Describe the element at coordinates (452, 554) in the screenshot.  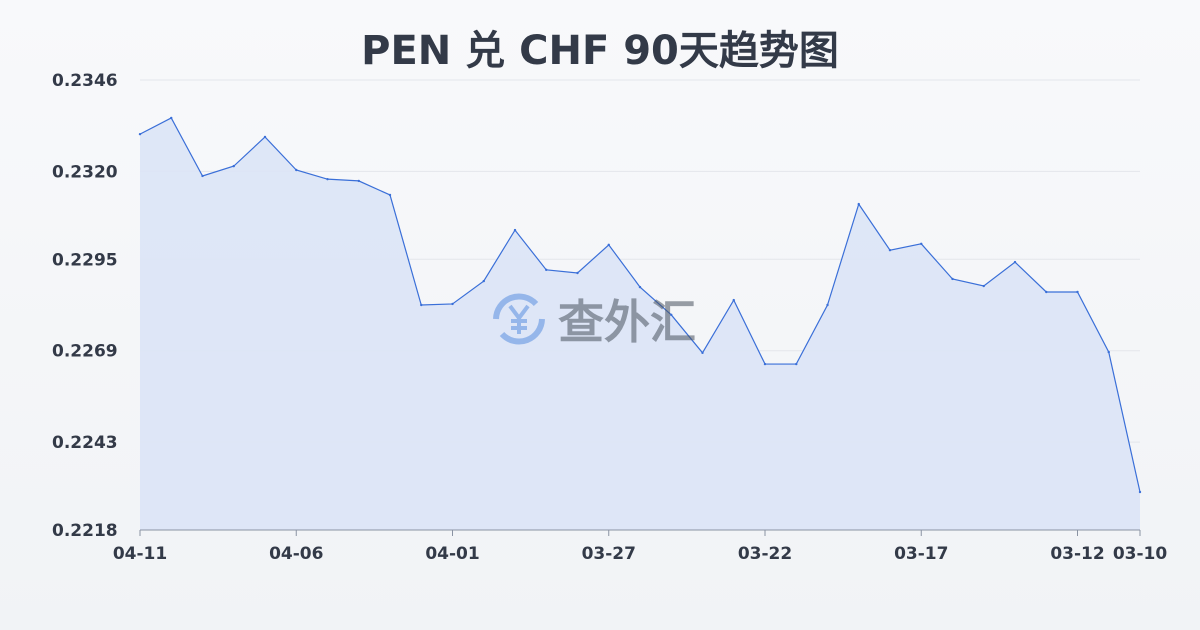
I see `x-tick-label: 04-01` at that location.